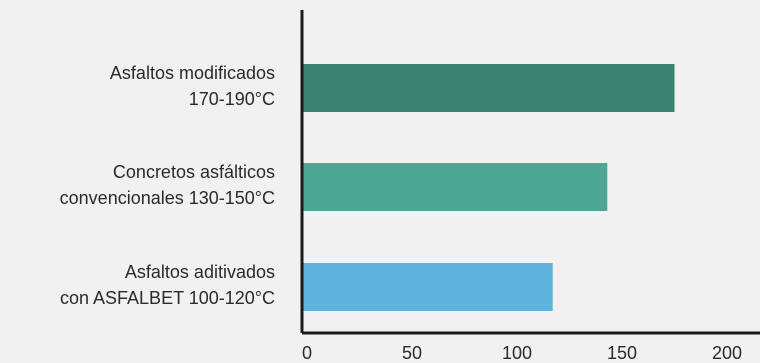  Describe the element at coordinates (412, 353) in the screenshot. I see `x-tick-label-50: 50` at that location.